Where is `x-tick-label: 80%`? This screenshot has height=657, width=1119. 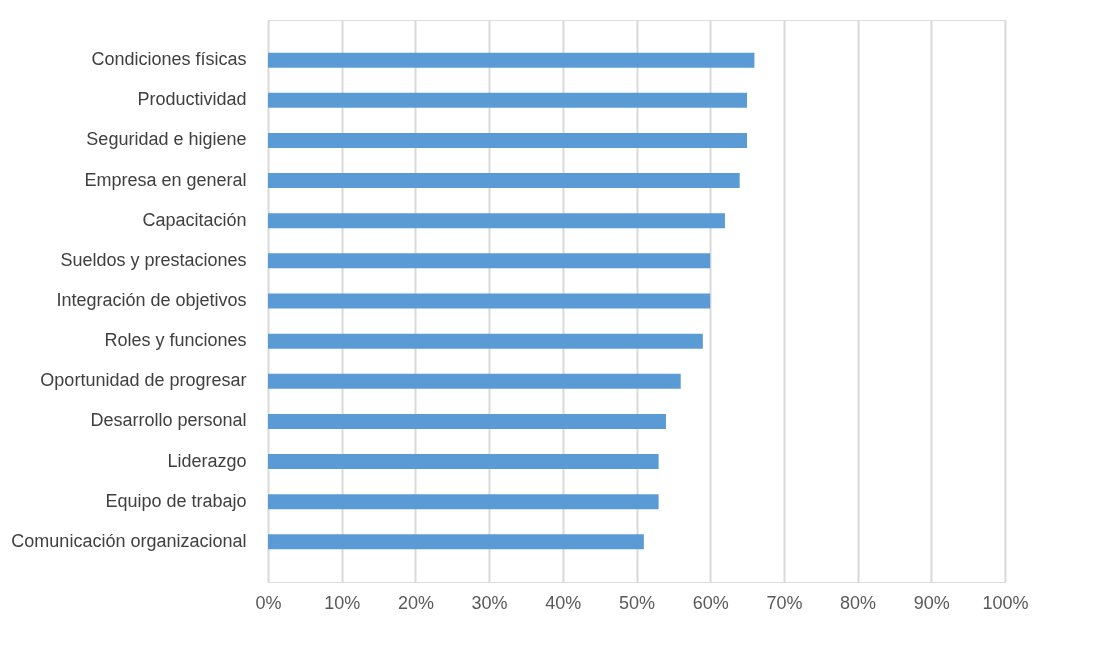 x-tick-label: 80% is located at coordinates (858, 602).